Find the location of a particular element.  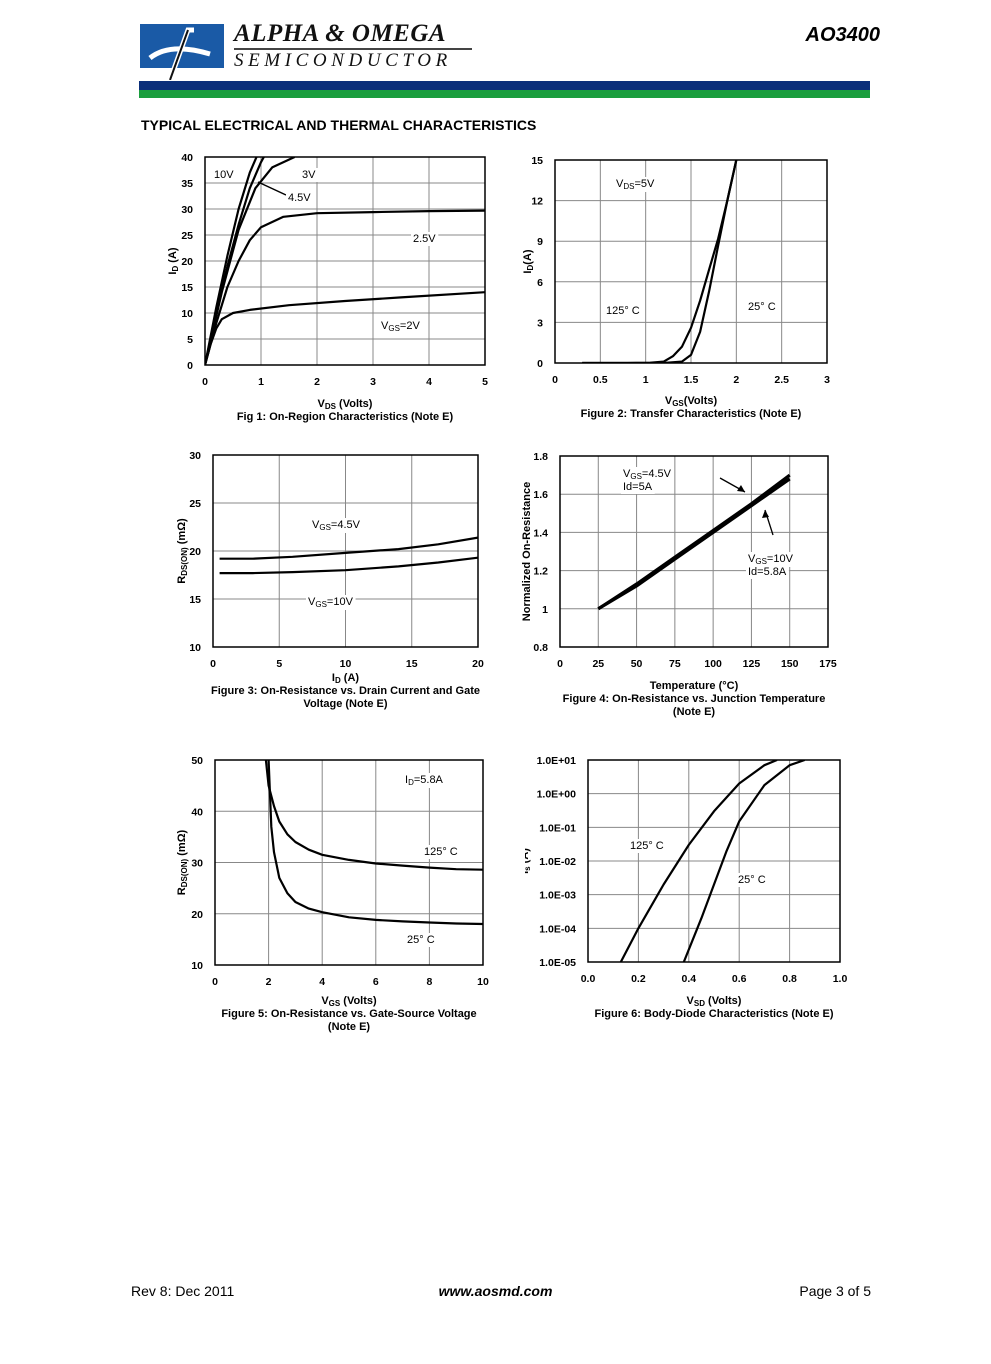

x-tick-label: 6 is located at coordinates (376, 982).